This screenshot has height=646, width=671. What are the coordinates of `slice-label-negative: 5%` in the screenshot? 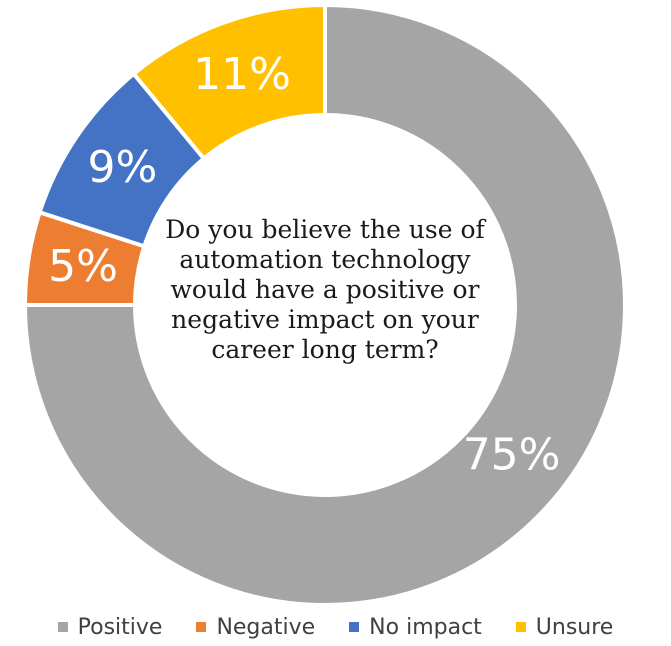 It's located at (83, 266).